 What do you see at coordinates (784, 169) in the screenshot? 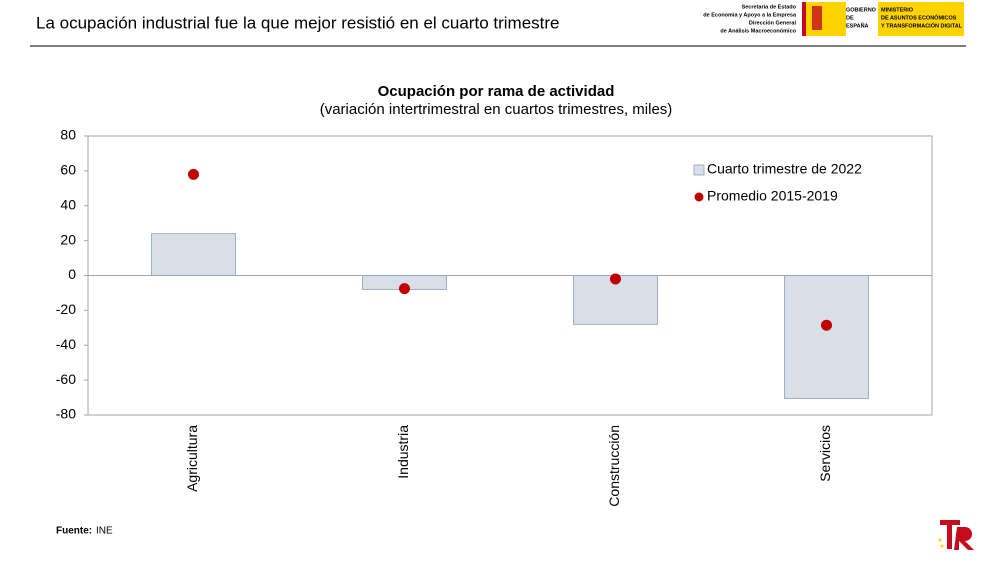
I see `legend-label: Cuarto trimestre de 2022` at bounding box center [784, 169].